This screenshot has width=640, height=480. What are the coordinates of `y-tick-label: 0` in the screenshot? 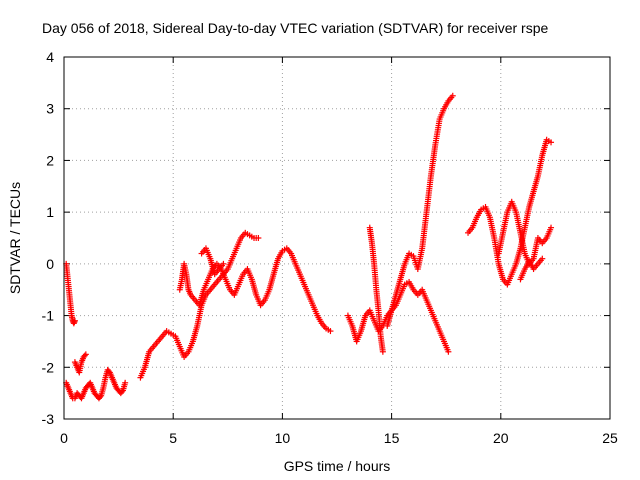 It's located at (50, 264).